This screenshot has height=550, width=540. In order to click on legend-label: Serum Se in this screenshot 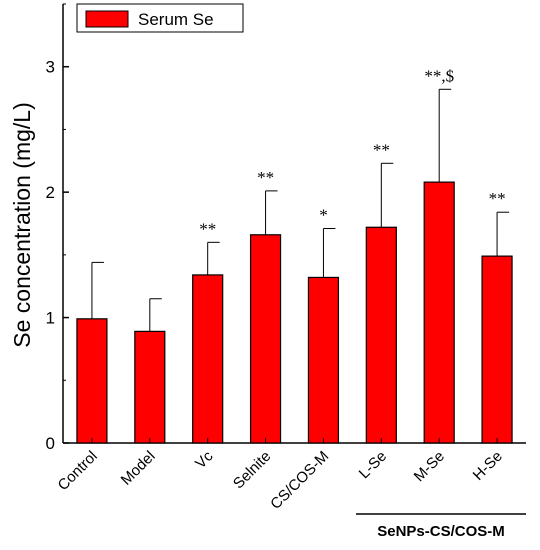, I will do `click(176, 19)`.